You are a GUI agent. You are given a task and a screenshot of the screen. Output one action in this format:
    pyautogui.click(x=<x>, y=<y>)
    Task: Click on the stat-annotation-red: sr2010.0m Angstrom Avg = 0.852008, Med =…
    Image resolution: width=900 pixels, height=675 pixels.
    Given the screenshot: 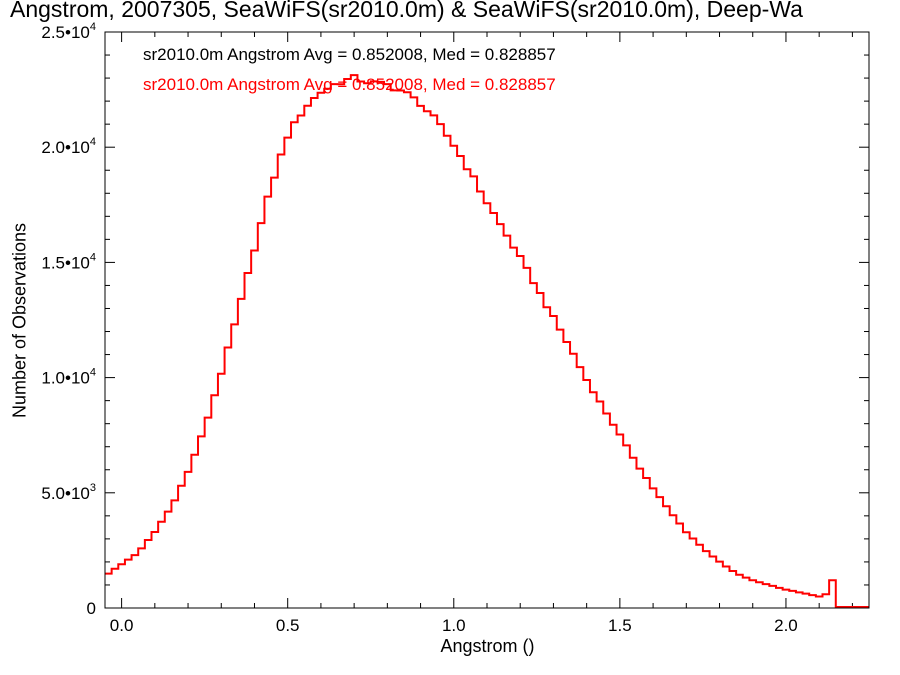 What is the action you would take?
    pyautogui.click(x=349, y=84)
    